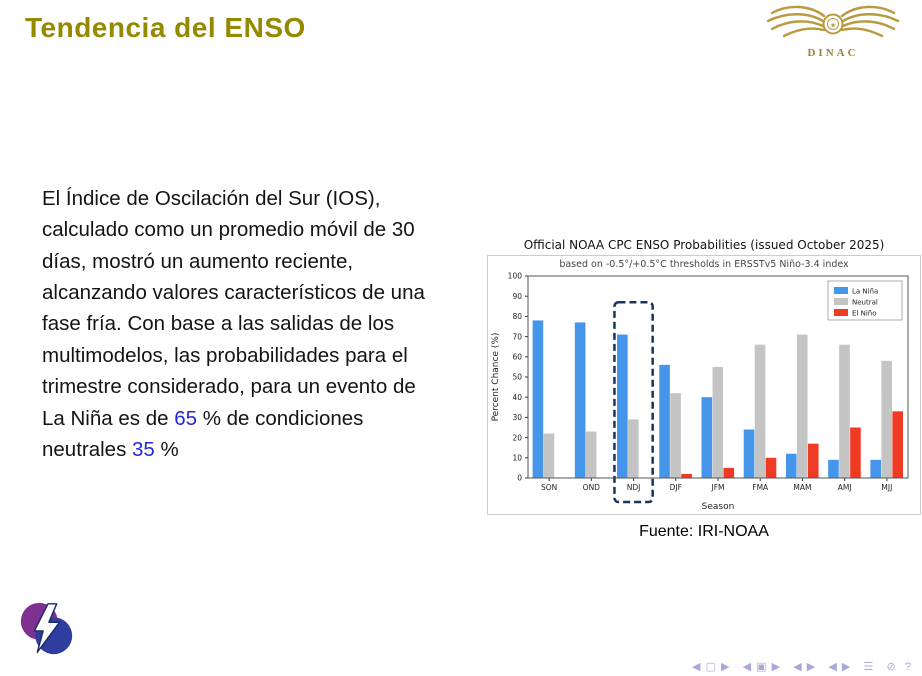 This screenshot has width=922, height=676. I want to click on svg-text: 70, so click(517, 336).